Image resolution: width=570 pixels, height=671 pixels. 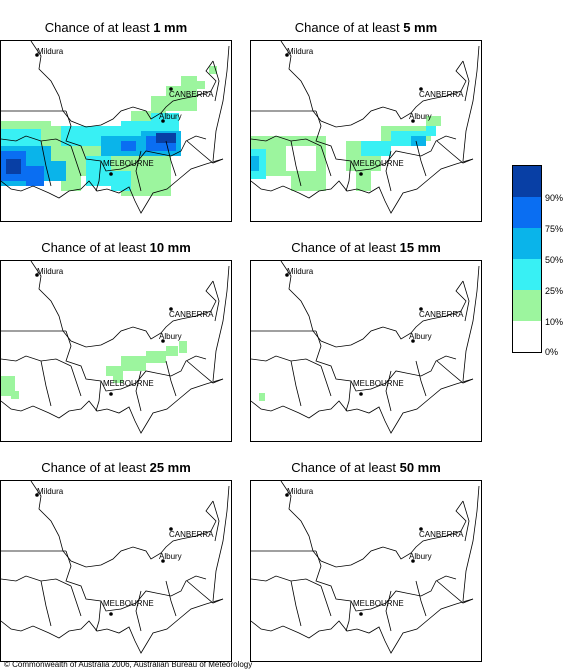 I want to click on map-svg-50mm: Mildura CANBERRA Albury MELBOURNE, so click(x=365, y=567).